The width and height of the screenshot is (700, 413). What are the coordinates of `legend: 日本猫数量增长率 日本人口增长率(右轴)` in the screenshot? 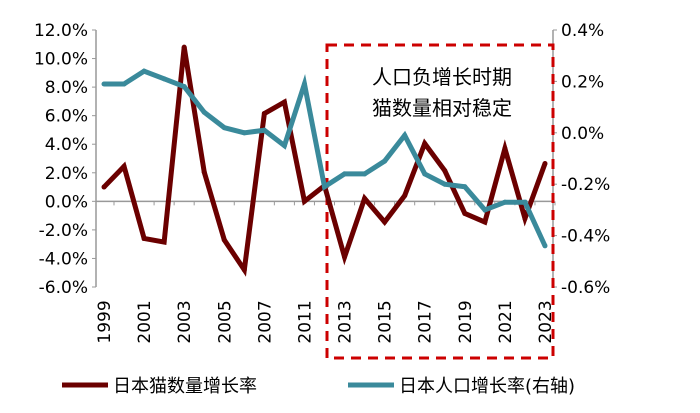 It's located at (318, 386).